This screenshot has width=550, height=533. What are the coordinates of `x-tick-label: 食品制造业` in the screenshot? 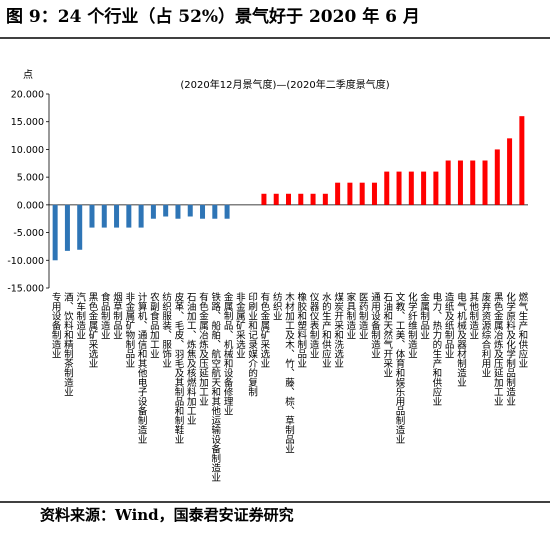 It's located at (105, 315).